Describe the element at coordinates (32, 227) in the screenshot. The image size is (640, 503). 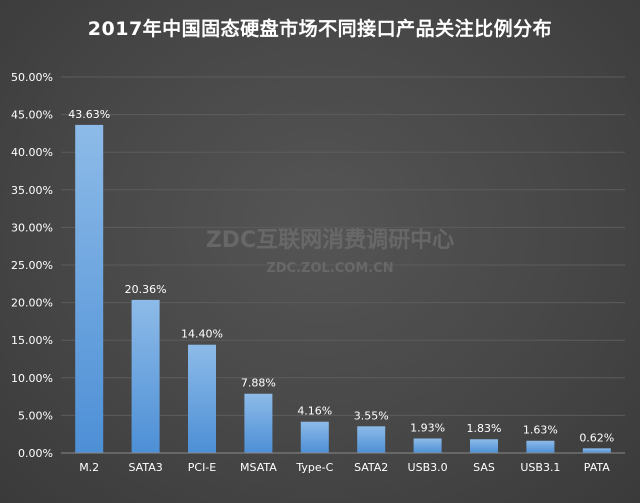
I see `y-tick-label: 30.00%` at that location.